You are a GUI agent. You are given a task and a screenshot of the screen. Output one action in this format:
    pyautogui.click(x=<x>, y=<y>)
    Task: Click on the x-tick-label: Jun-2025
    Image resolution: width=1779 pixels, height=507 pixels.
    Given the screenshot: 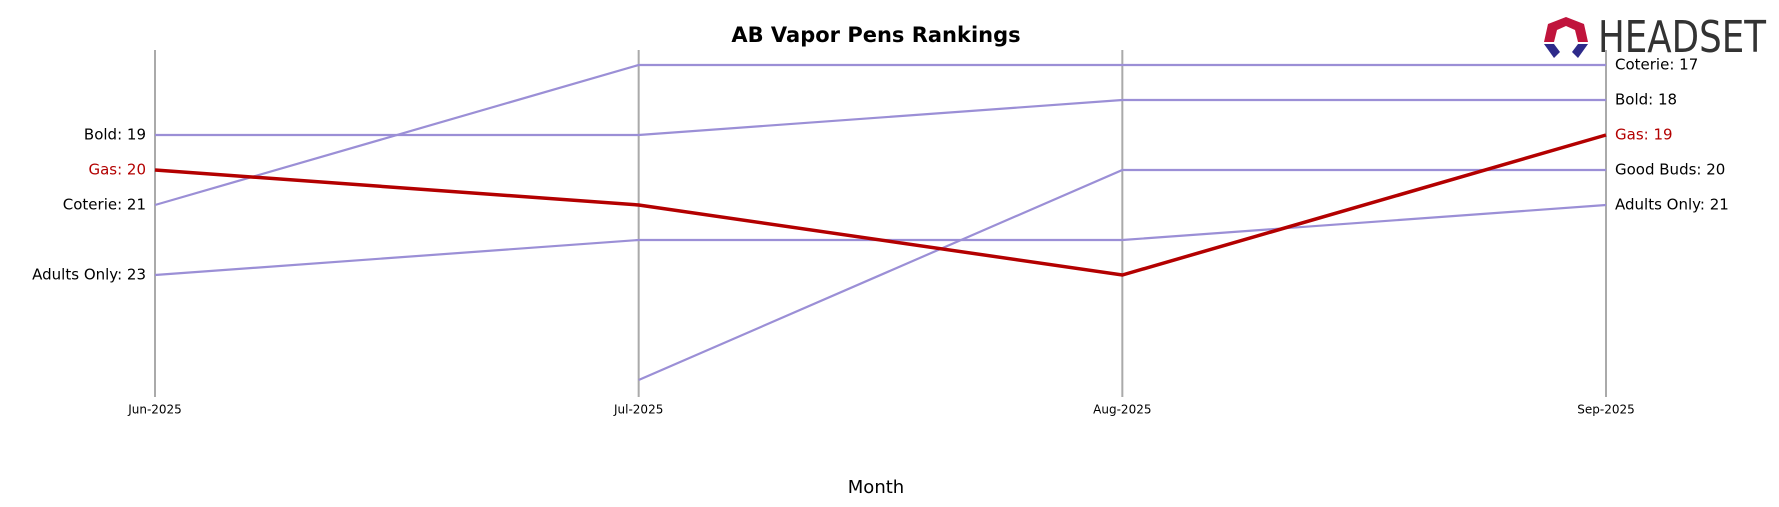 What is the action you would take?
    pyautogui.click(x=154, y=410)
    